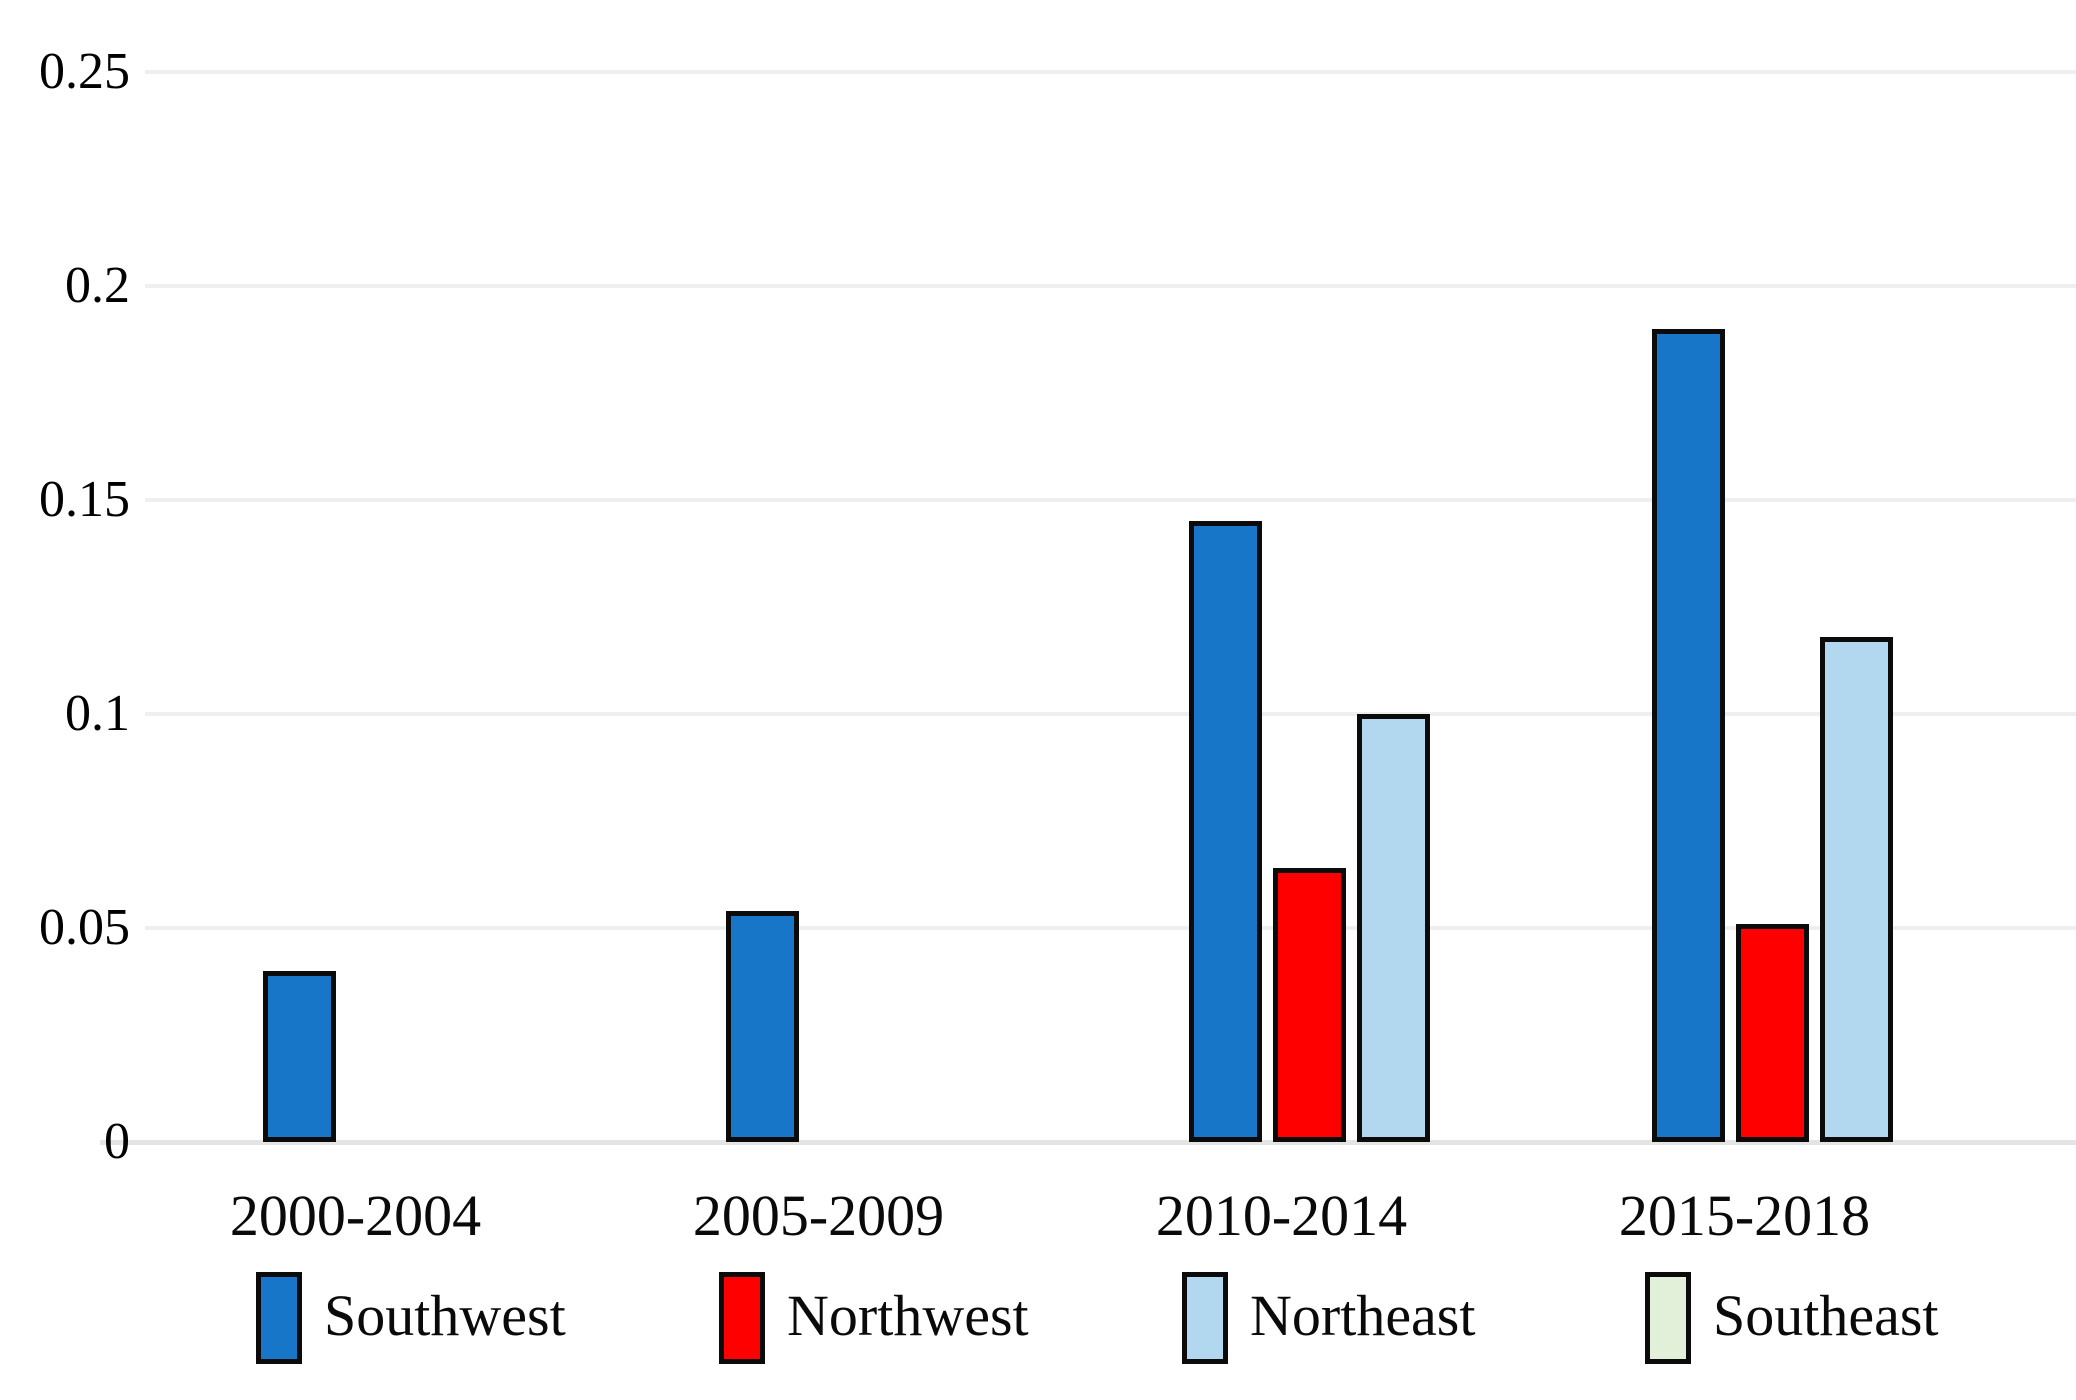  What do you see at coordinates (1088, 1142) in the screenshot?
I see `x-axis-baseline` at bounding box center [1088, 1142].